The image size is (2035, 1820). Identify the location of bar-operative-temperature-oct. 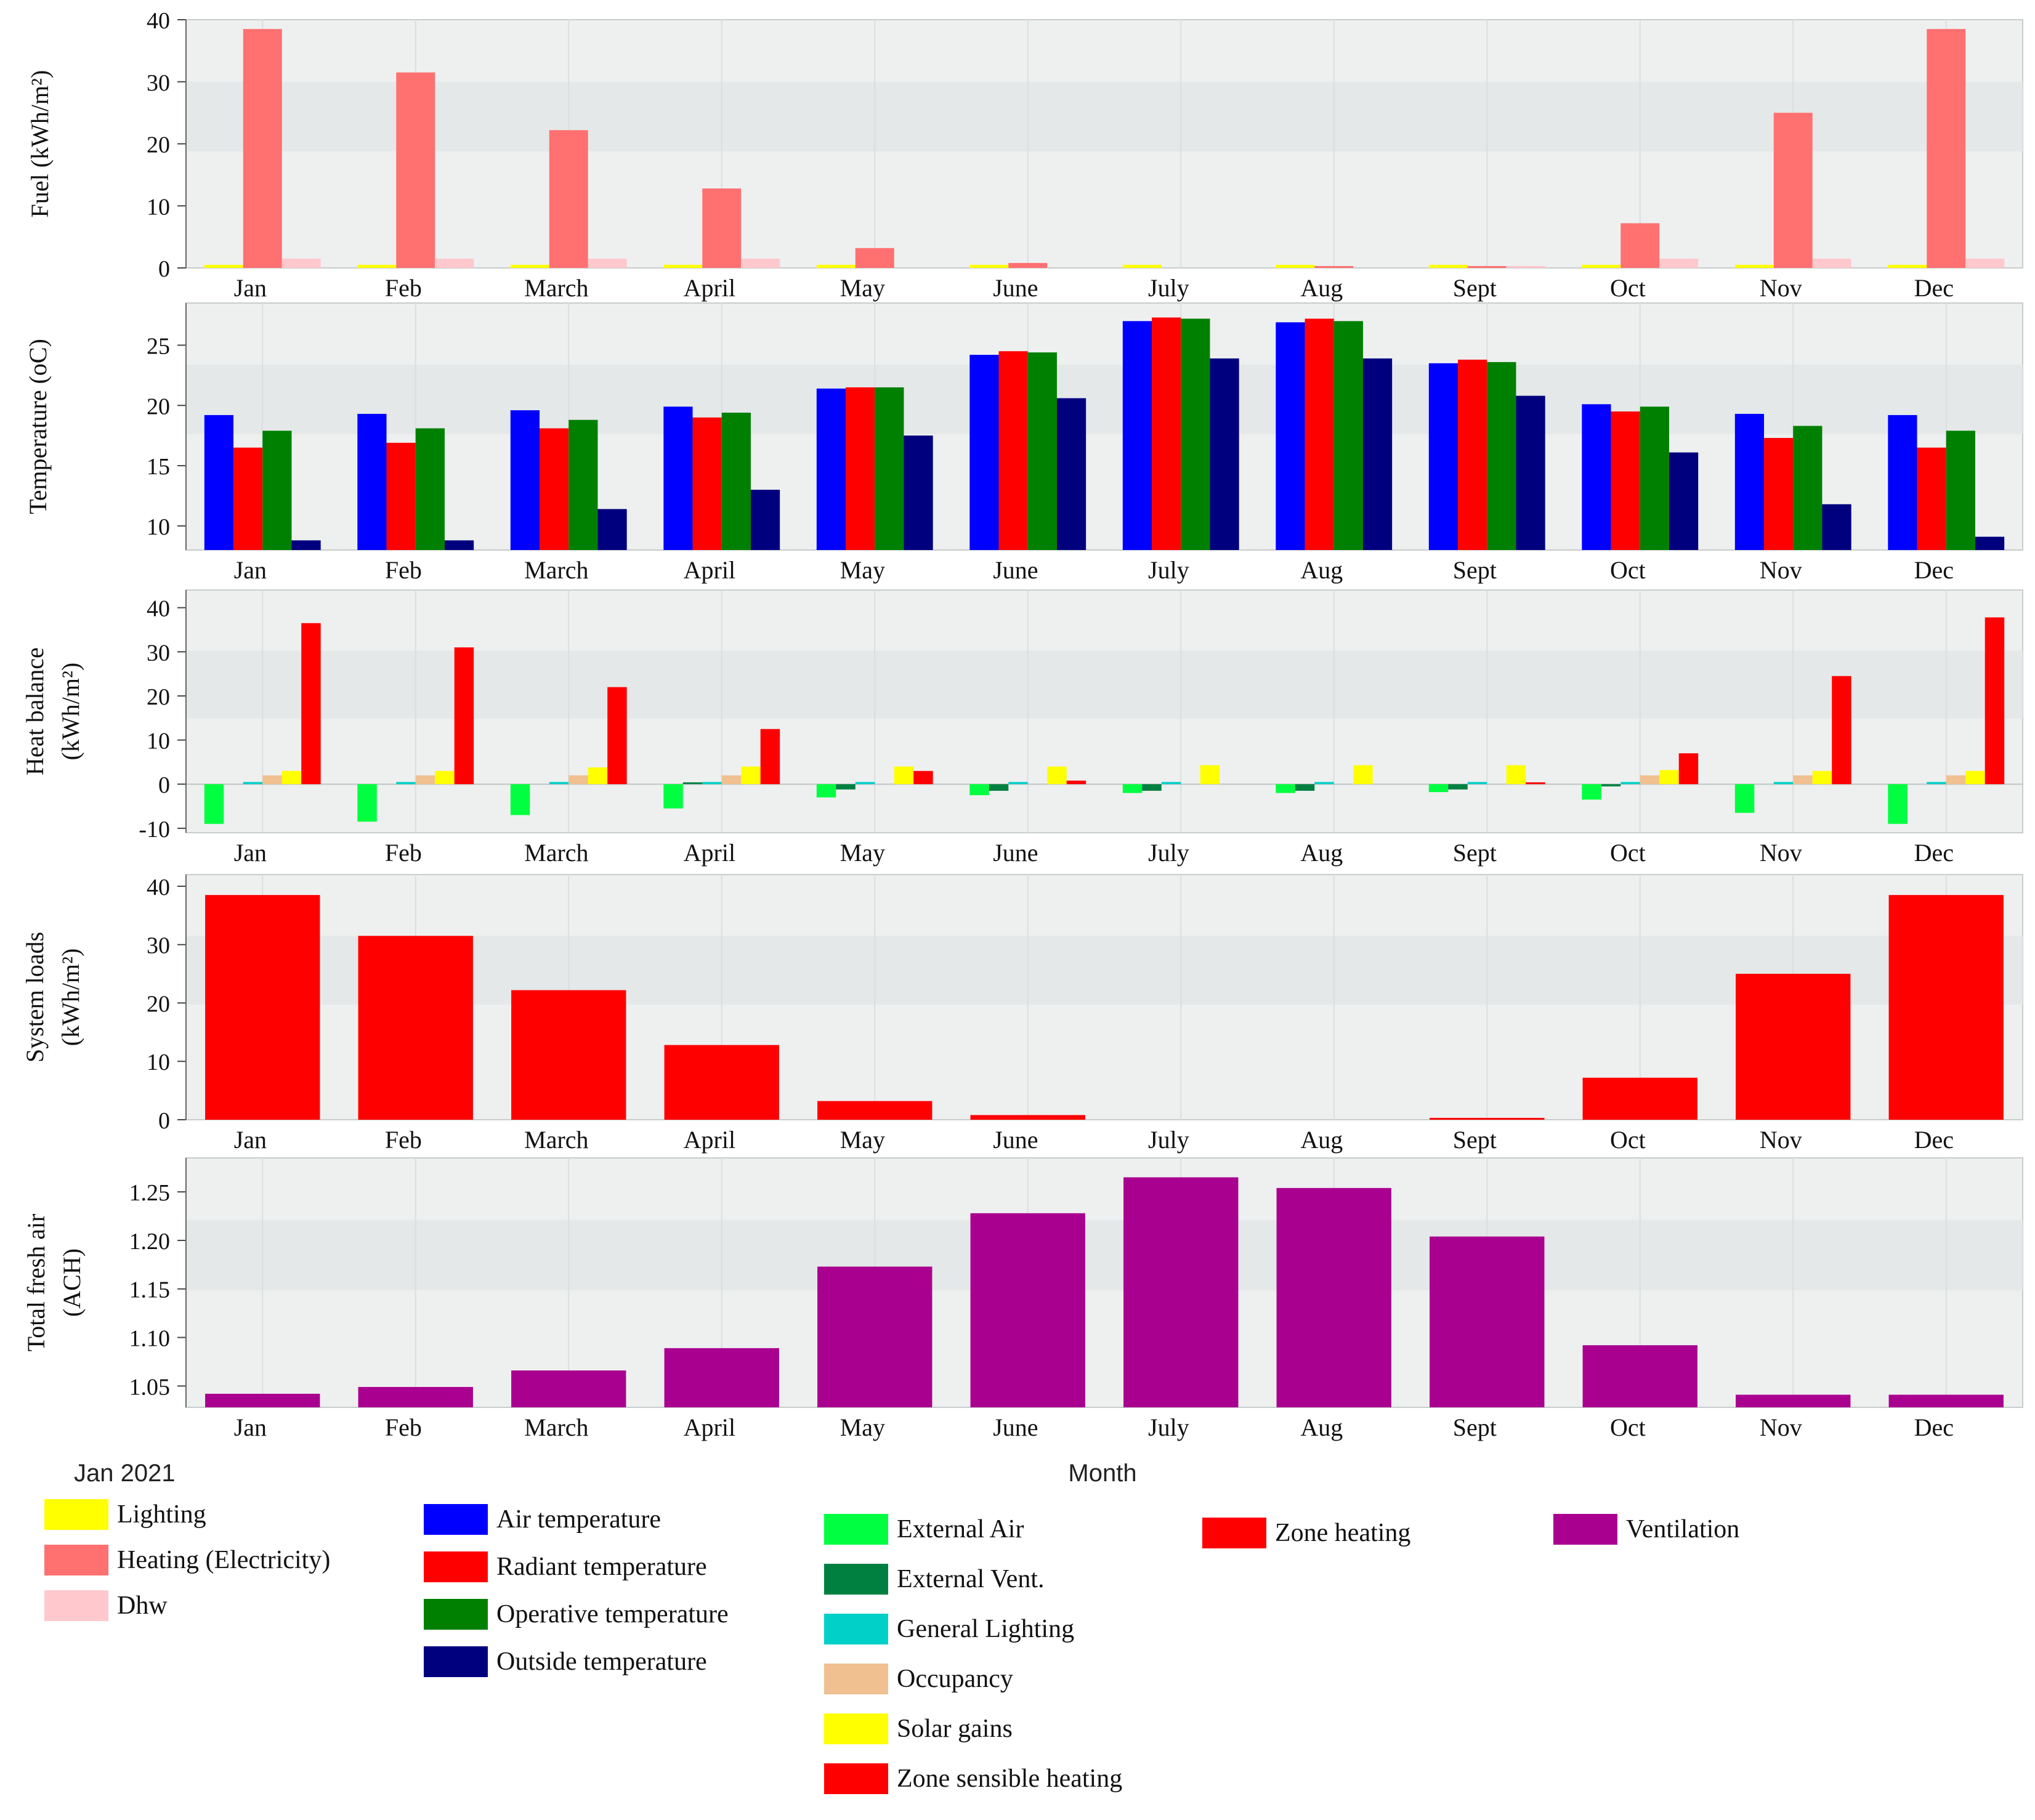
(1654, 478).